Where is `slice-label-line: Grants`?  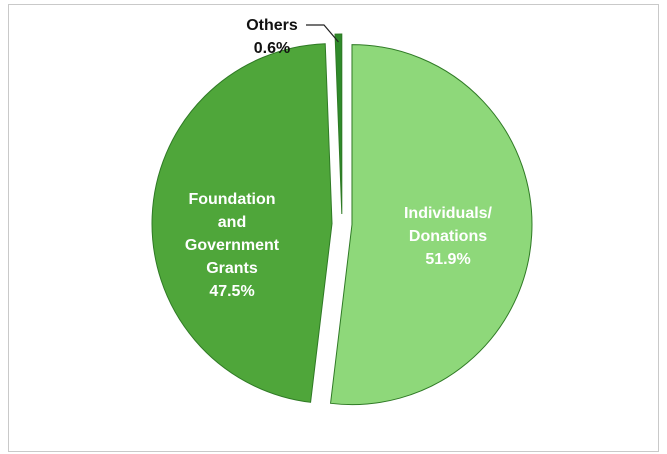 slice-label-line: Grants is located at coordinates (232, 268).